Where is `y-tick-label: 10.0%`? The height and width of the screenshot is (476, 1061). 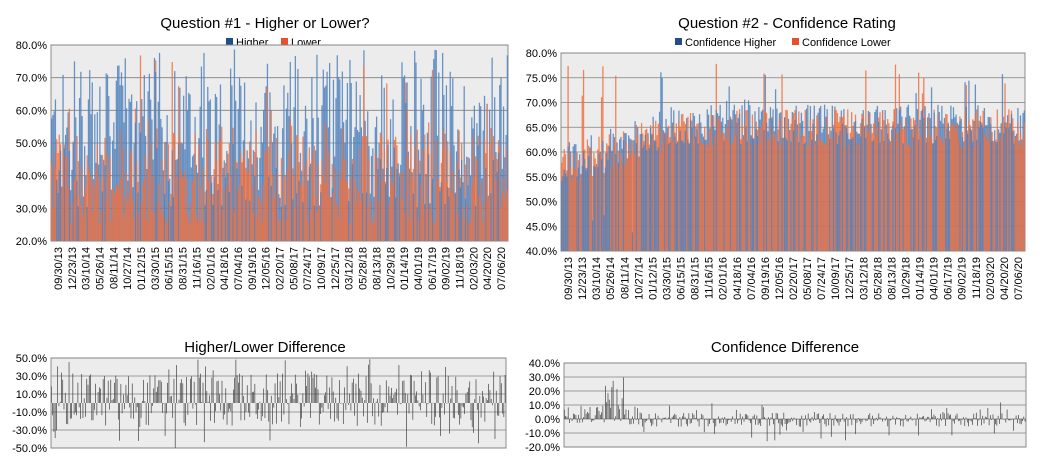
y-tick-label: 10.0% is located at coordinates (544, 406).